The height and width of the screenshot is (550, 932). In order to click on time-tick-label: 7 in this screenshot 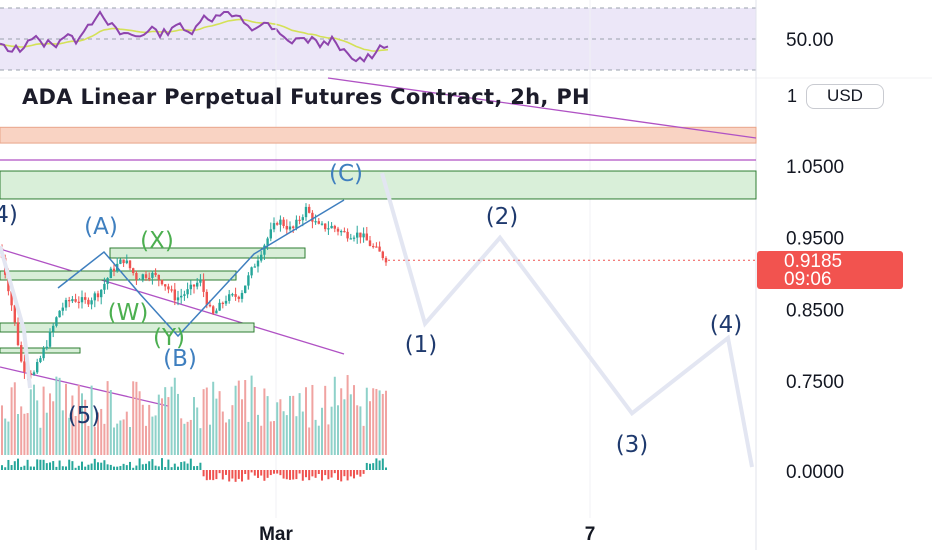, I will do `click(590, 534)`.